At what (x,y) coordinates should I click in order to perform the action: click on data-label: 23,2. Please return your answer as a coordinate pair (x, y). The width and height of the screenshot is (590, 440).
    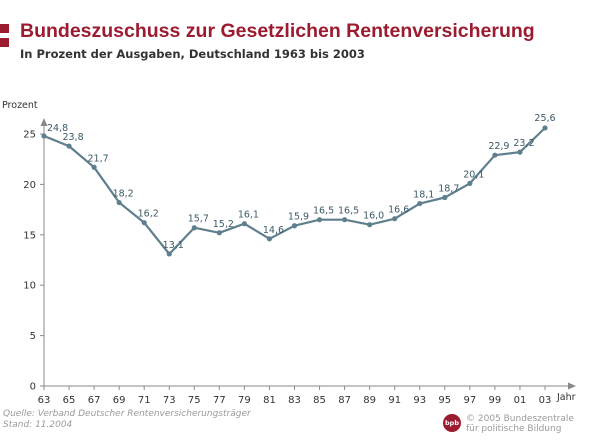
    Looking at the image, I should click on (523, 143).